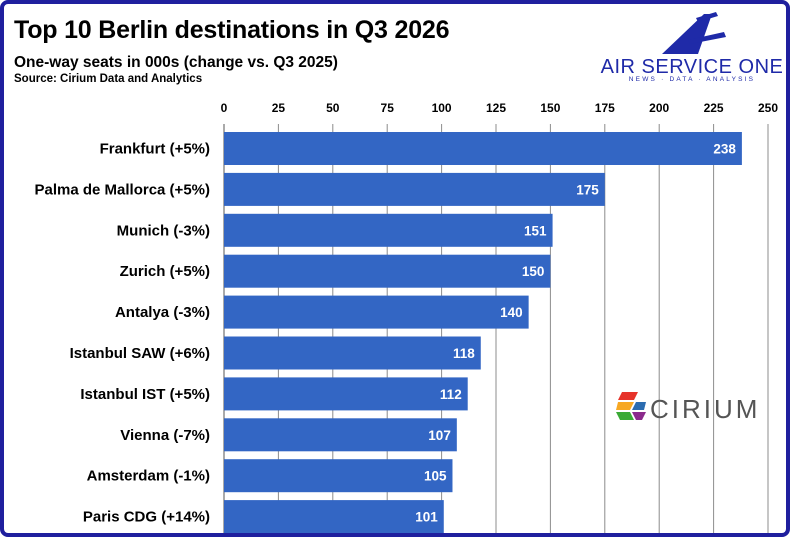  Describe the element at coordinates (224, 108) in the screenshot. I see `x-tick-label: 0` at that location.